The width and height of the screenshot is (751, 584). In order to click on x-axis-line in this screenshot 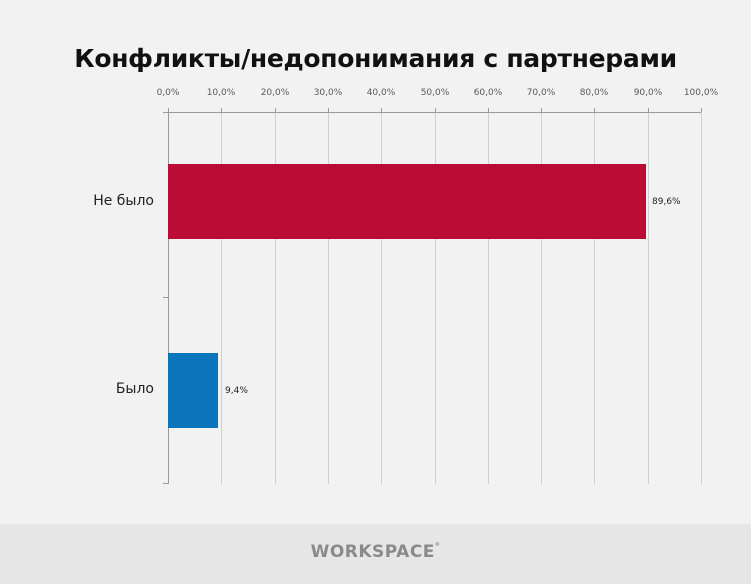, I will do `click(434, 112)`.